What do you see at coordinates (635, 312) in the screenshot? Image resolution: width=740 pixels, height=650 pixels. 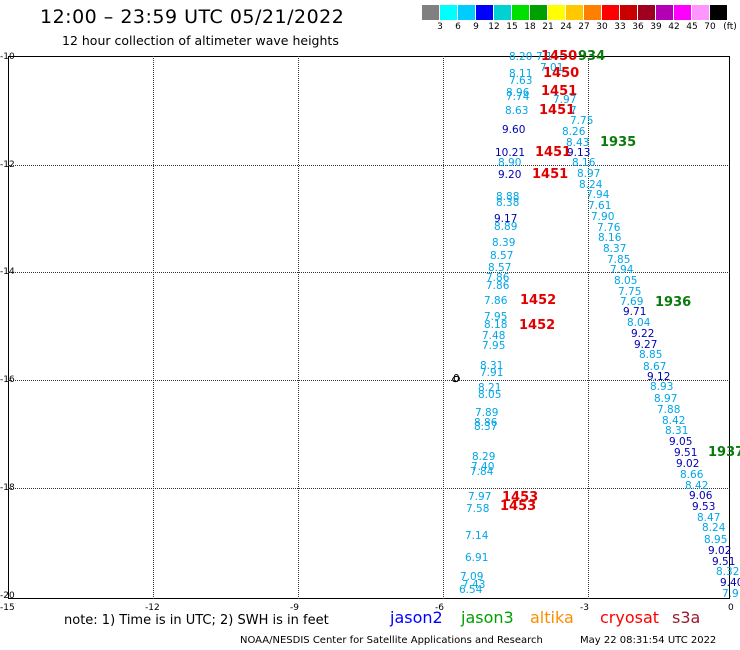 I see `wave-reading-navy: 9.71` at bounding box center [635, 312].